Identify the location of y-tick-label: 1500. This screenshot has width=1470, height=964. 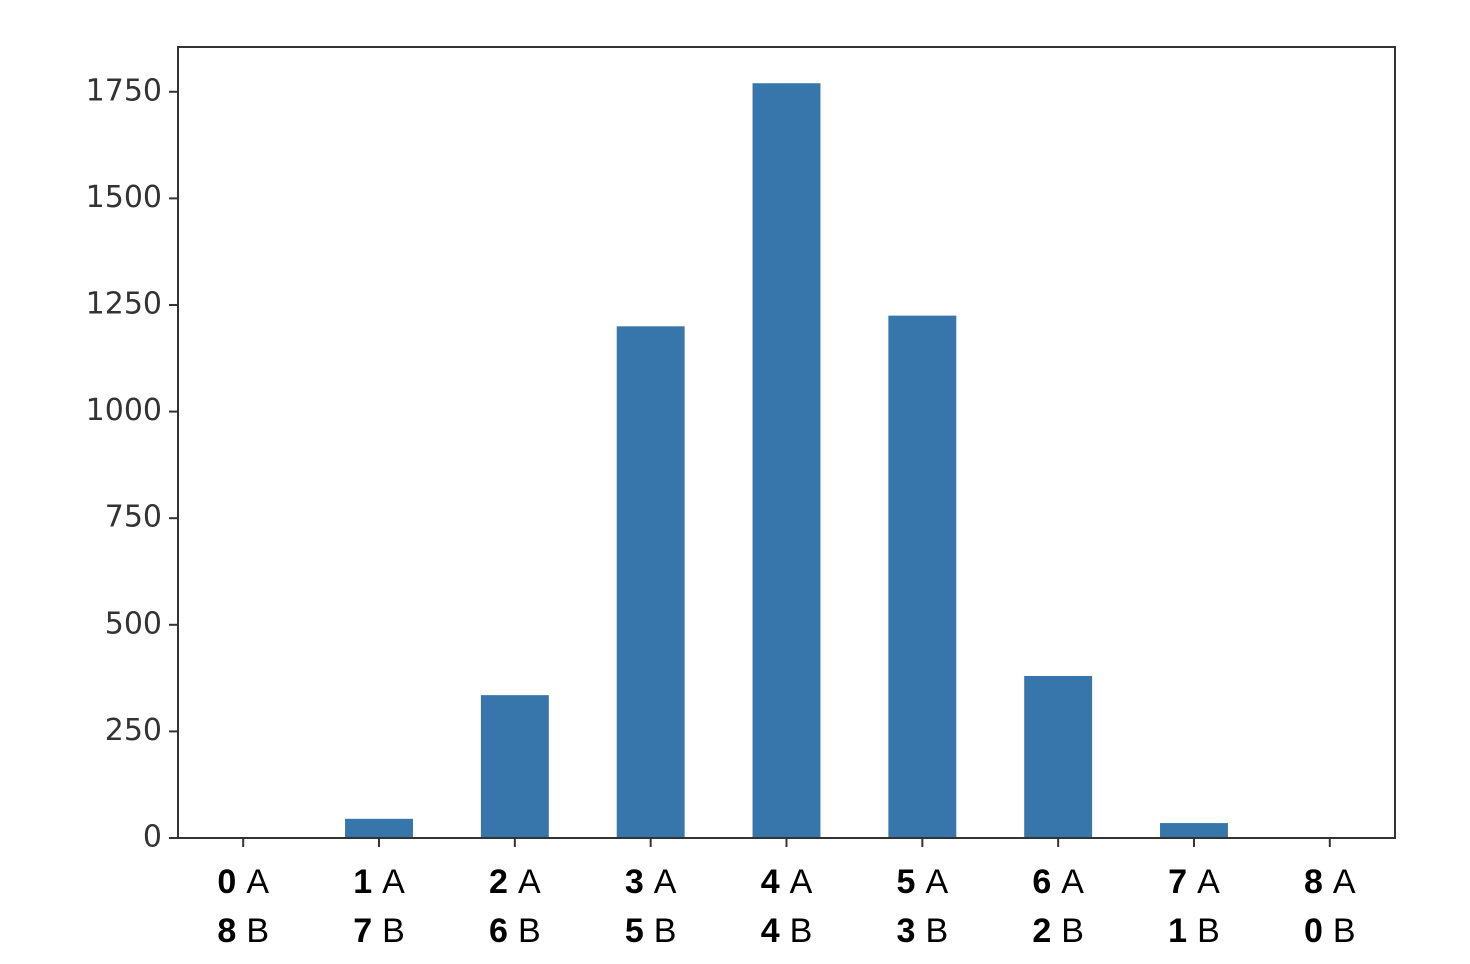
(124, 197).